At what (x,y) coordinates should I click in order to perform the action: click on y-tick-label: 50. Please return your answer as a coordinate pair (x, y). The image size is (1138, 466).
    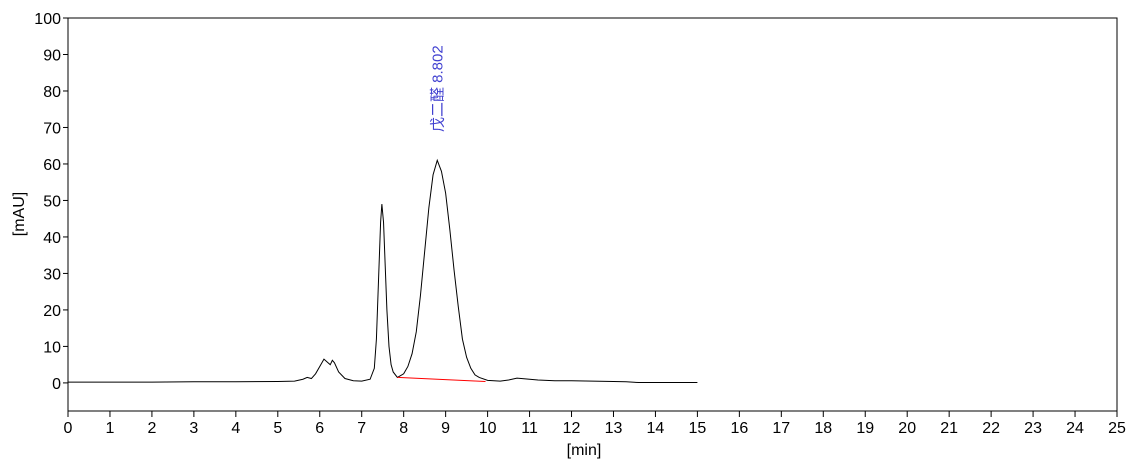
    Looking at the image, I should click on (52, 201).